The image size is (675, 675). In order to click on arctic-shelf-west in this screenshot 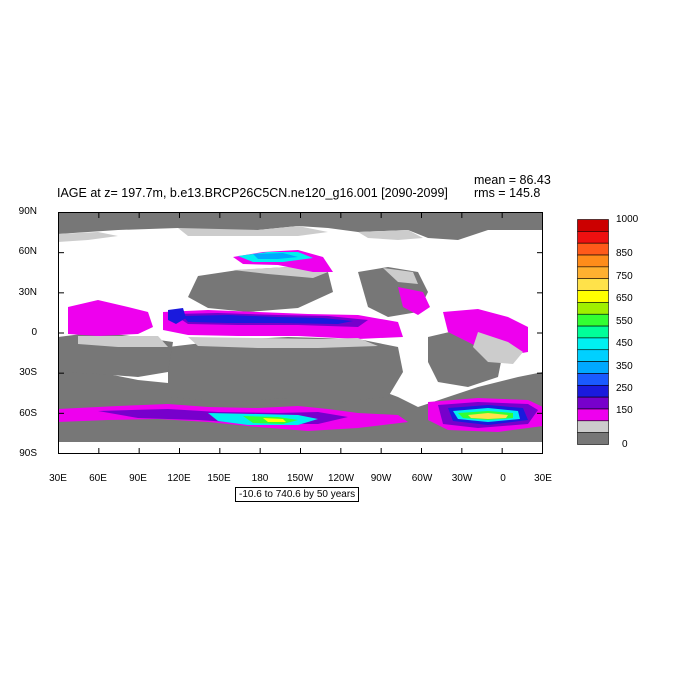, I will do `click(88, 237)`.